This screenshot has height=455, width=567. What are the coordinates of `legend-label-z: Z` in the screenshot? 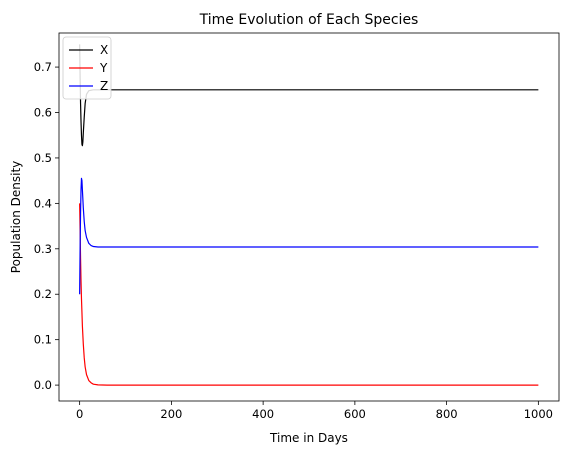 It's located at (104, 86).